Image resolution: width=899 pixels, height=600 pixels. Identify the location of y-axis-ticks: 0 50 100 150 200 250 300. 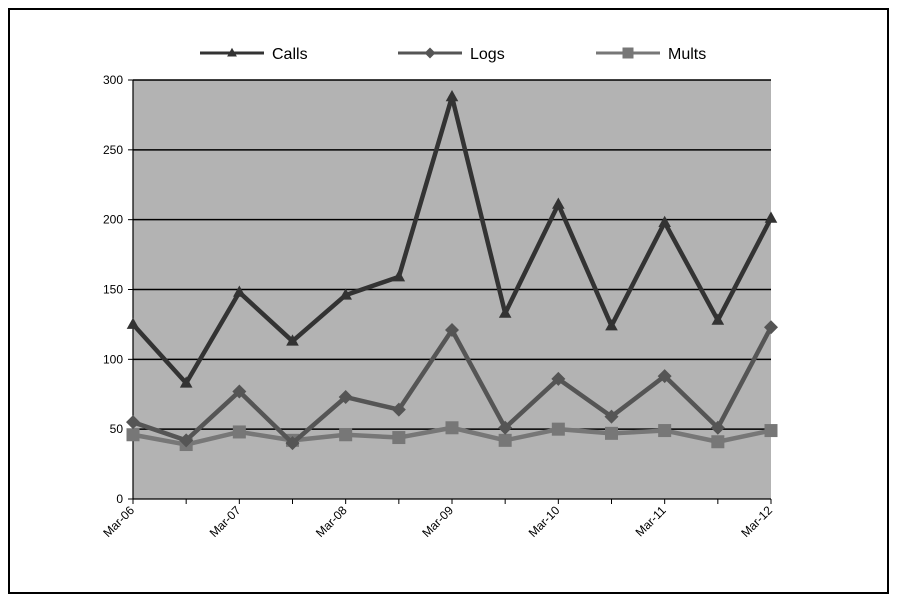
(118, 289).